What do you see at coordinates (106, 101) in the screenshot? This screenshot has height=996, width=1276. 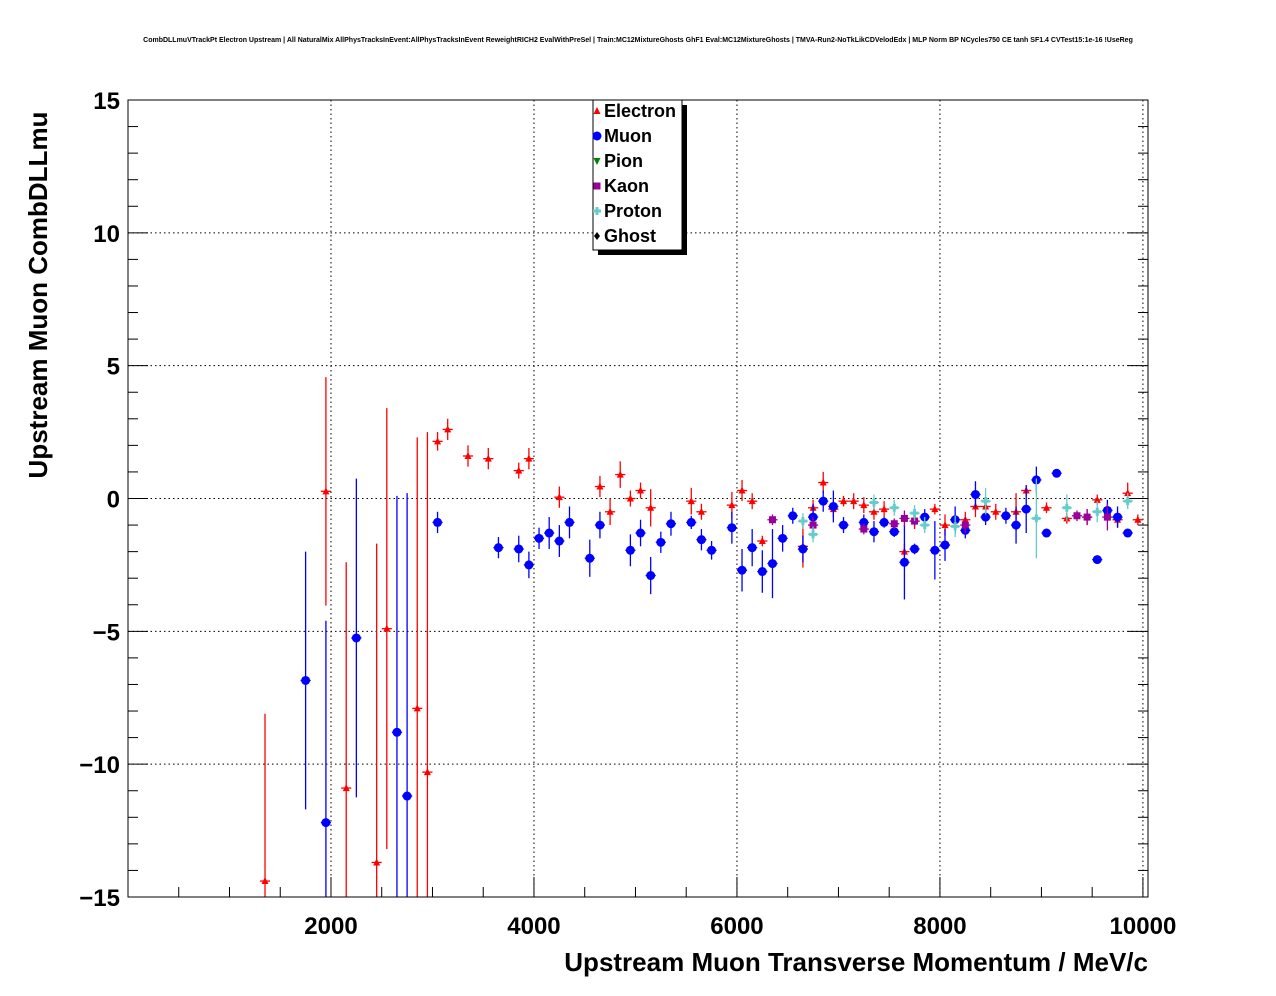 I see `y-tick-label: 15` at bounding box center [106, 101].